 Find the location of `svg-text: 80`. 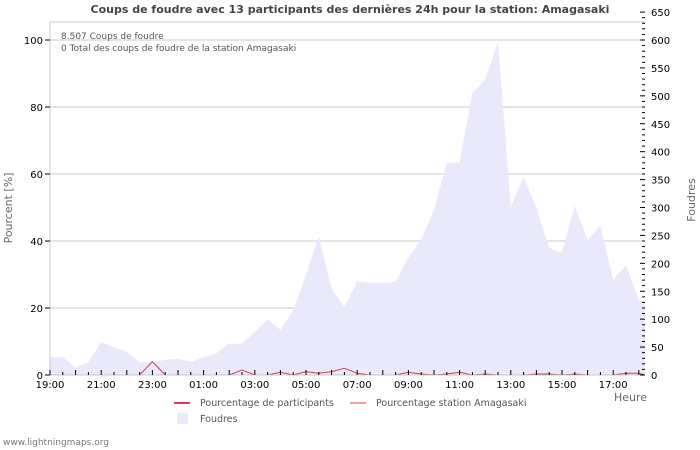

svg-text: 80 is located at coordinates (36, 108).